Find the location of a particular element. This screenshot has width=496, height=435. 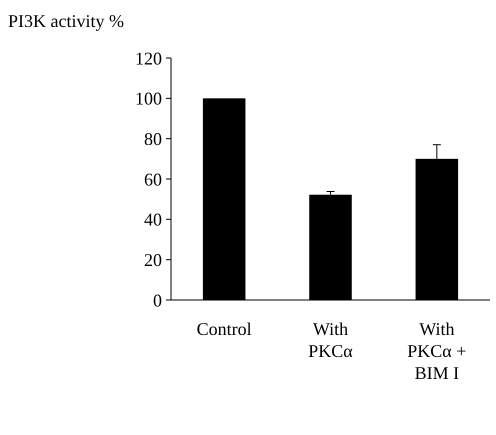

y-tick-label: 20 is located at coordinates (153, 260).